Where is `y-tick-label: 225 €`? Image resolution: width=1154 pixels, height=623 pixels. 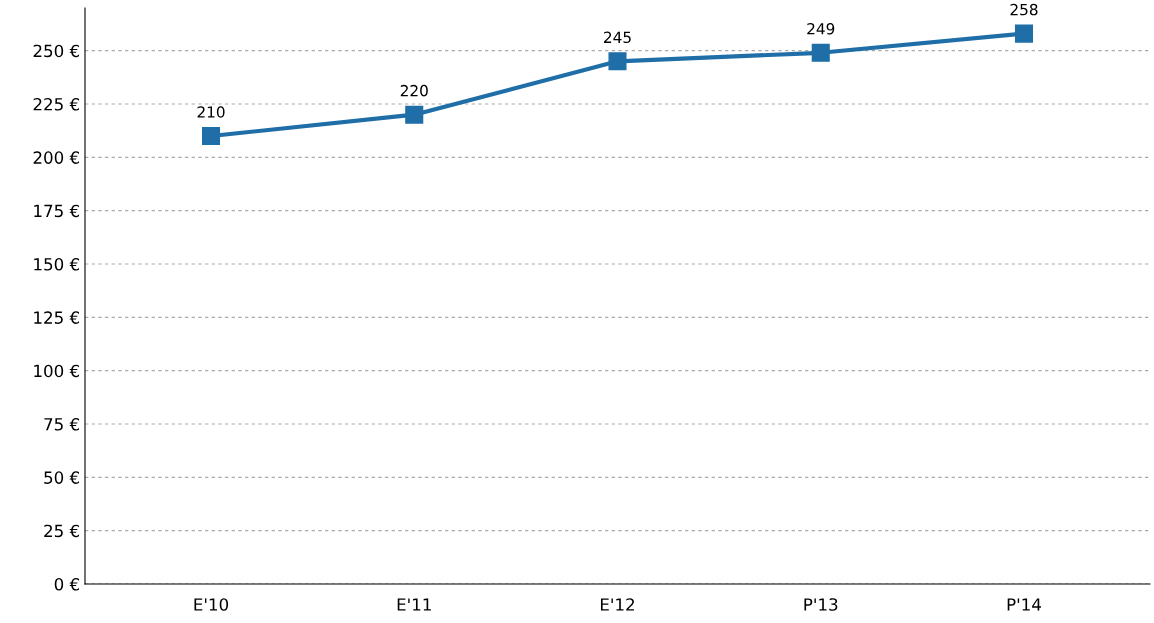 y-tick-label: 225 € is located at coordinates (56, 104).